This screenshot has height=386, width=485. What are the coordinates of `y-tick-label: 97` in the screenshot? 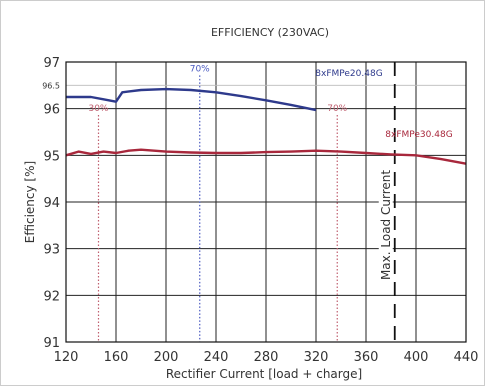 It's located at (51, 63).